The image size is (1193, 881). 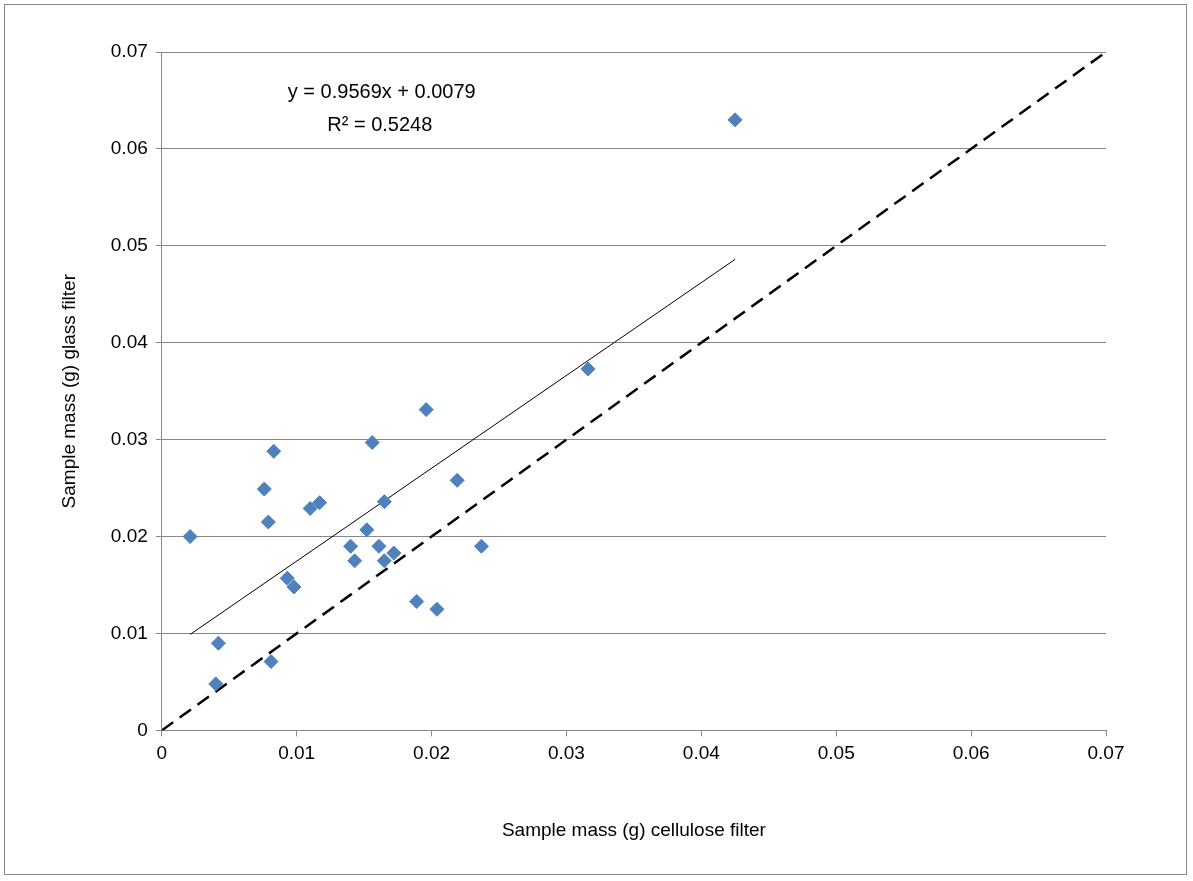 What do you see at coordinates (701, 753) in the screenshot?
I see `x-tick-label: 0.04` at bounding box center [701, 753].